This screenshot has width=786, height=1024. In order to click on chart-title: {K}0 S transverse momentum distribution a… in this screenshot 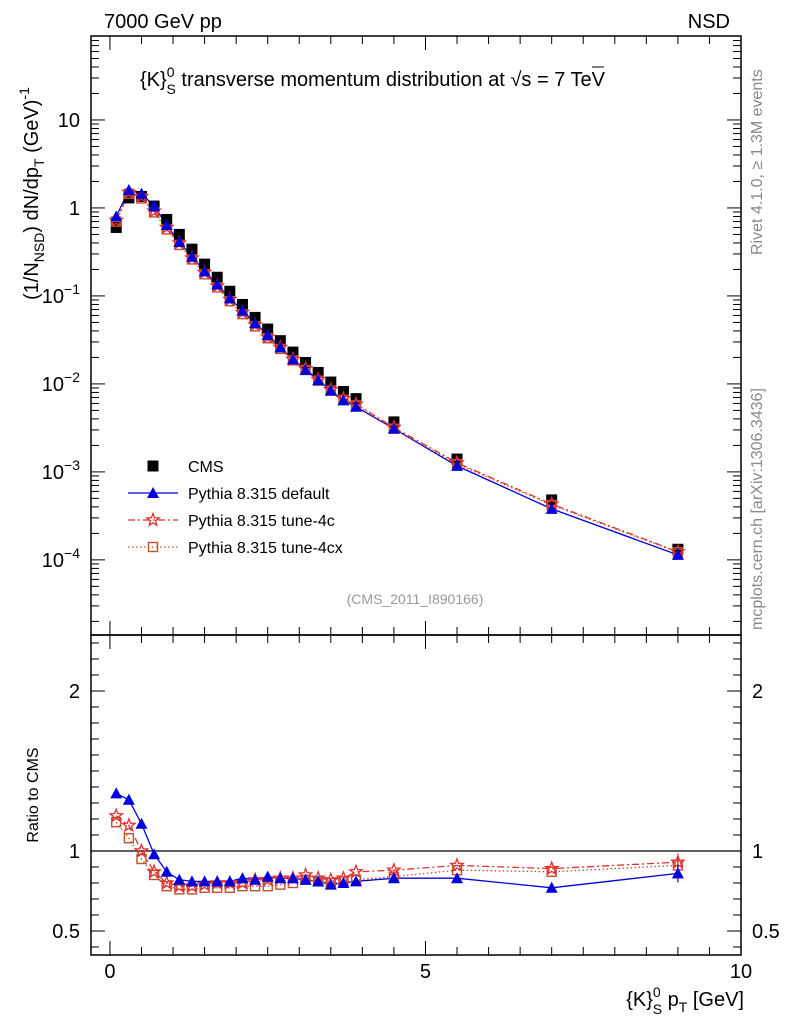, I will do `click(373, 80)`.